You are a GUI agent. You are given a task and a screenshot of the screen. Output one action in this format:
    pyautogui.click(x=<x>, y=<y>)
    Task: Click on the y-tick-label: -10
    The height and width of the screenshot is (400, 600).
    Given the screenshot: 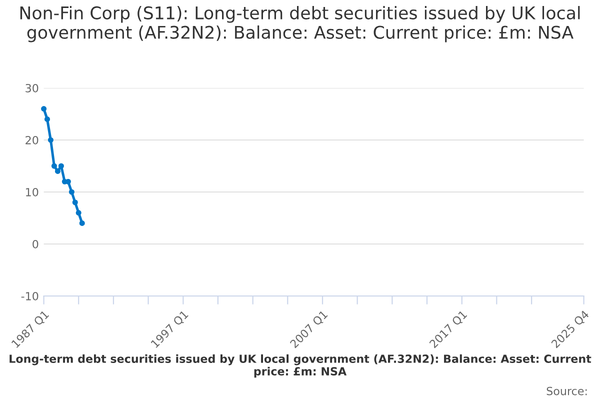 What is the action you would take?
    pyautogui.click(x=29, y=296)
    